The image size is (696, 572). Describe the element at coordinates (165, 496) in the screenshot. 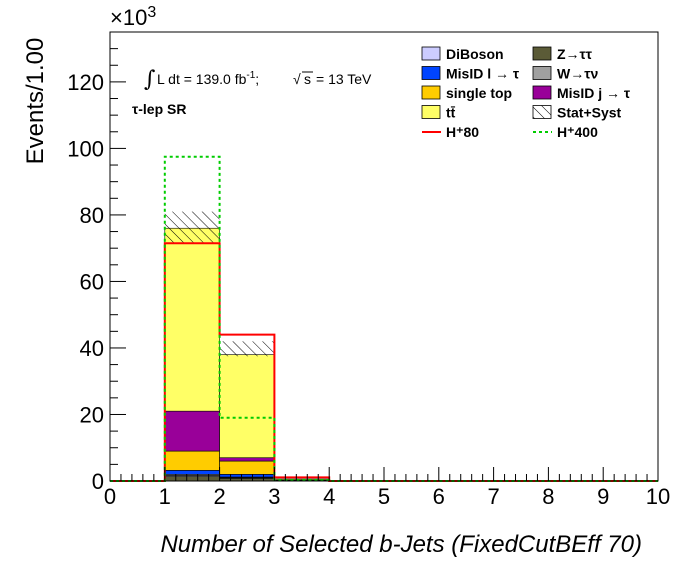

I see `x-tick-label-1: 1` at that location.